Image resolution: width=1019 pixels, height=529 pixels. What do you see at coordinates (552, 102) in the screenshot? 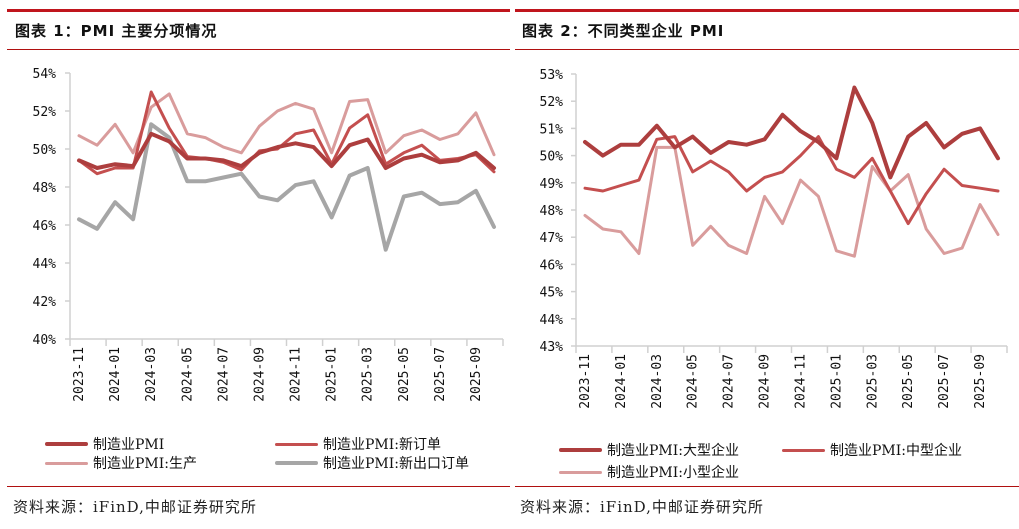
I see `chart2-y-tick-label: 52%` at bounding box center [552, 102].